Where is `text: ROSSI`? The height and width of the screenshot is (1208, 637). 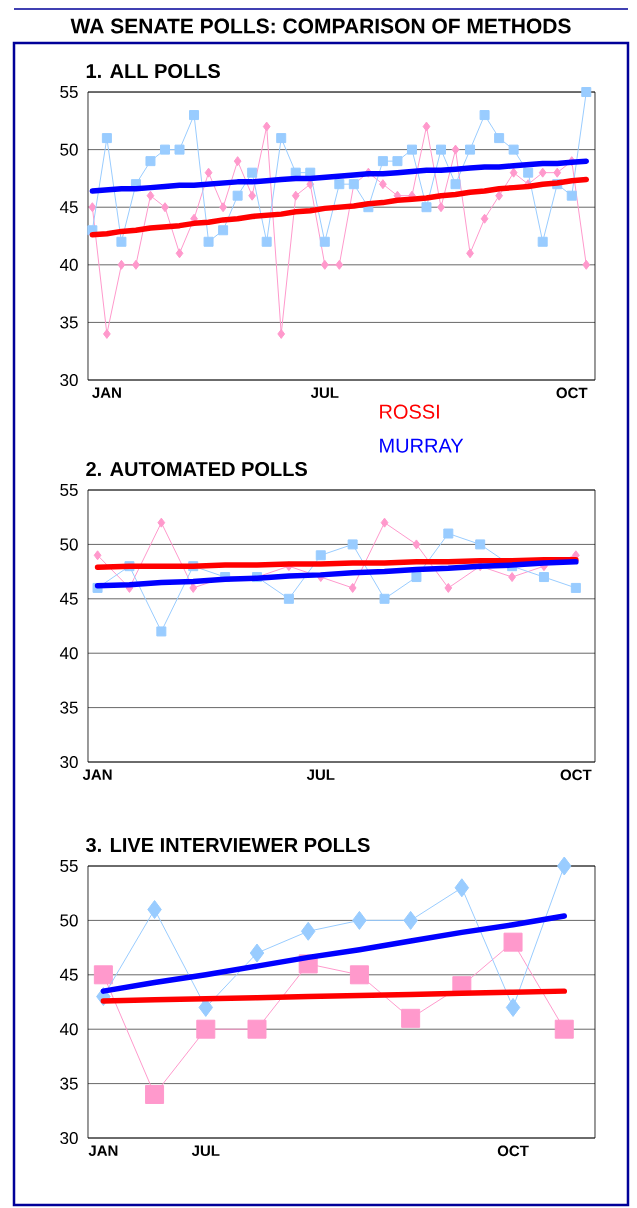
text: ROSSI is located at coordinates (409, 411).